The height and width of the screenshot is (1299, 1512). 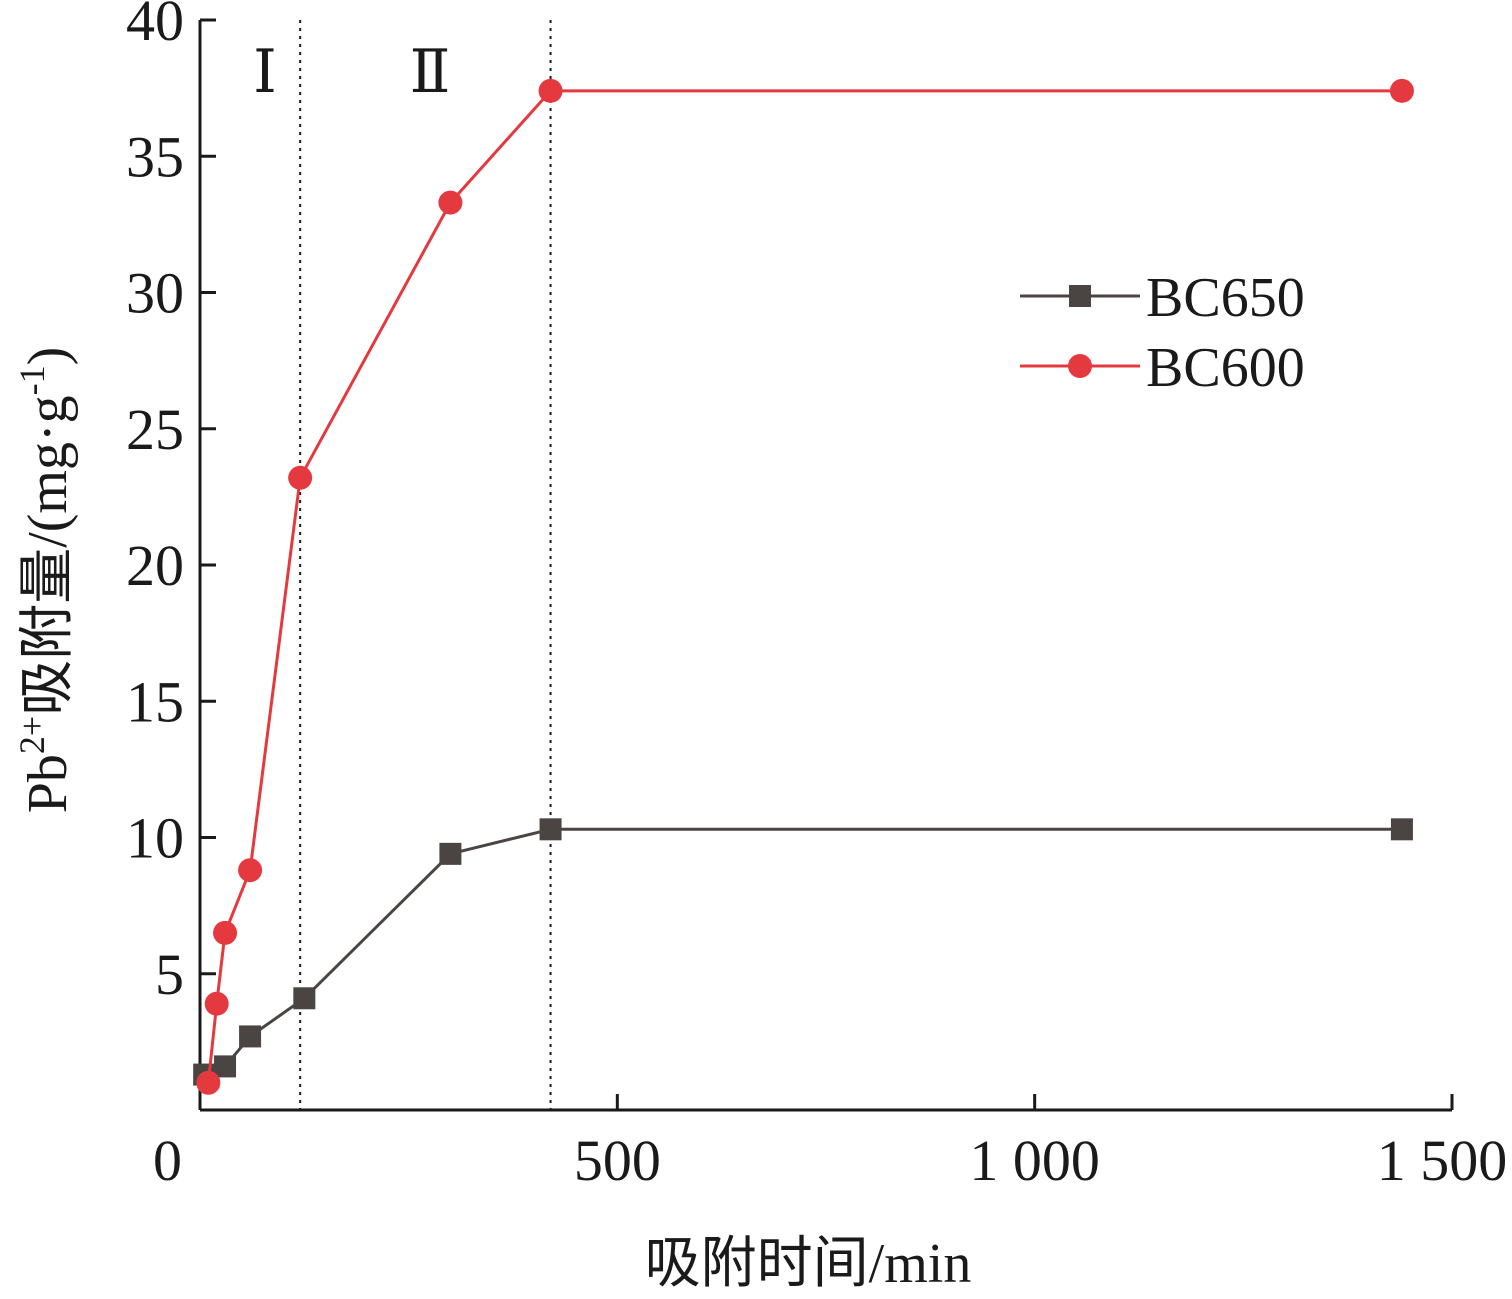 I want to click on y-axis-title-suffix: ), so click(x=48, y=356).